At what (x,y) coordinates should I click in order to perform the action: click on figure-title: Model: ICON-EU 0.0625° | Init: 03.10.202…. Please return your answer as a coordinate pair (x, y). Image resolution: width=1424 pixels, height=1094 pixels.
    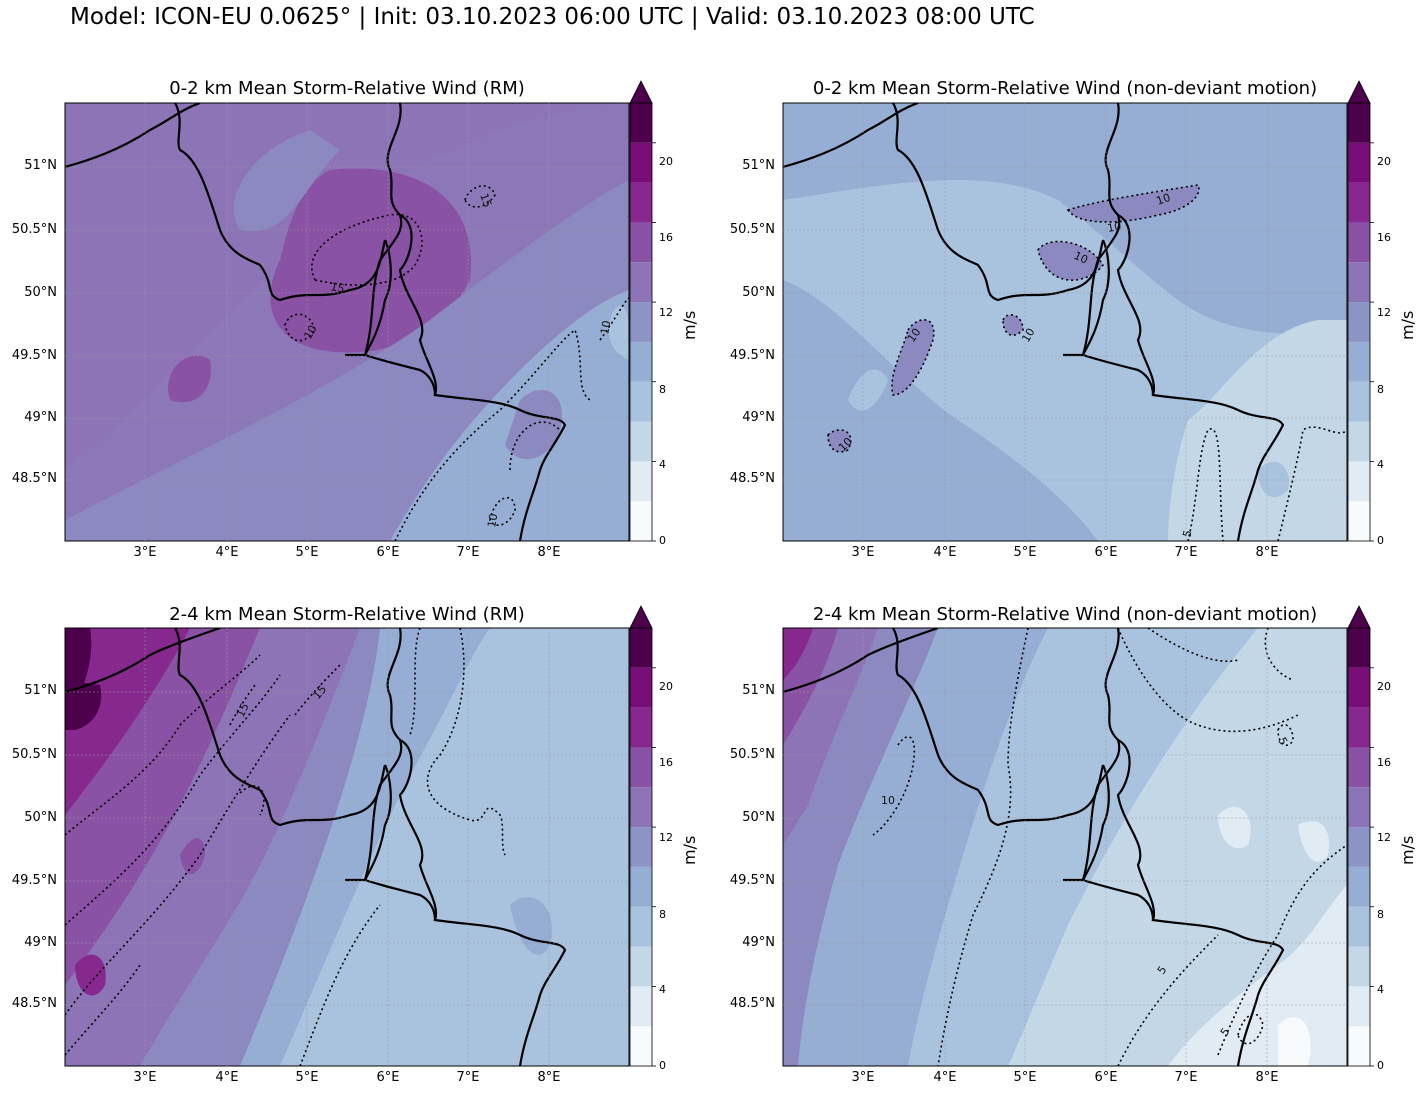
    Looking at the image, I should click on (552, 17).